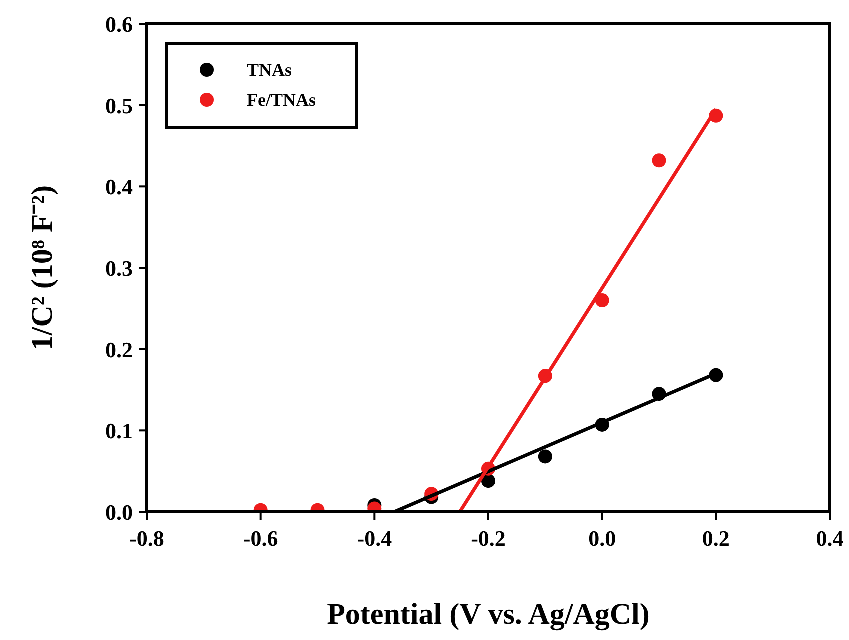 The image size is (849, 640). I want to click on x-axis-title: Potential (V vs. Ag/AgCl), so click(488, 614).